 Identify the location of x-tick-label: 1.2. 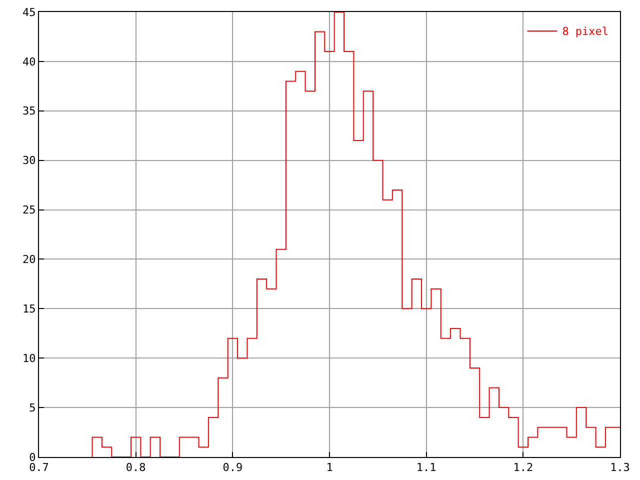
(523, 467).